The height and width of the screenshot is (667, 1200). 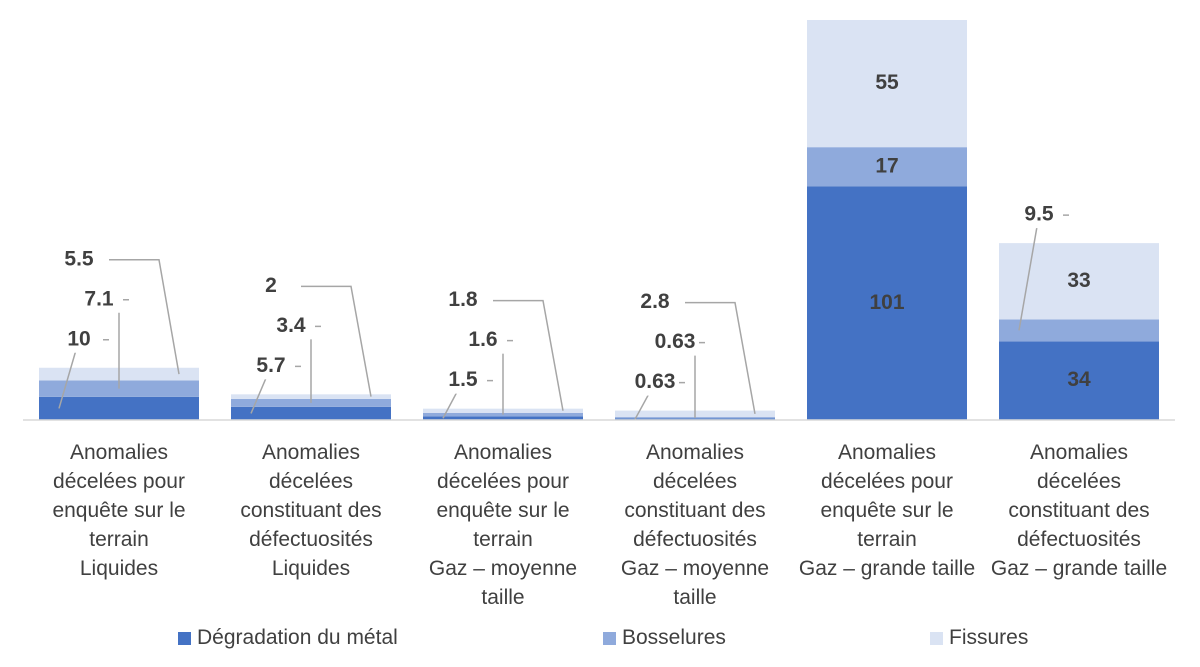 I want to click on data-label: 101, so click(x=886, y=302).